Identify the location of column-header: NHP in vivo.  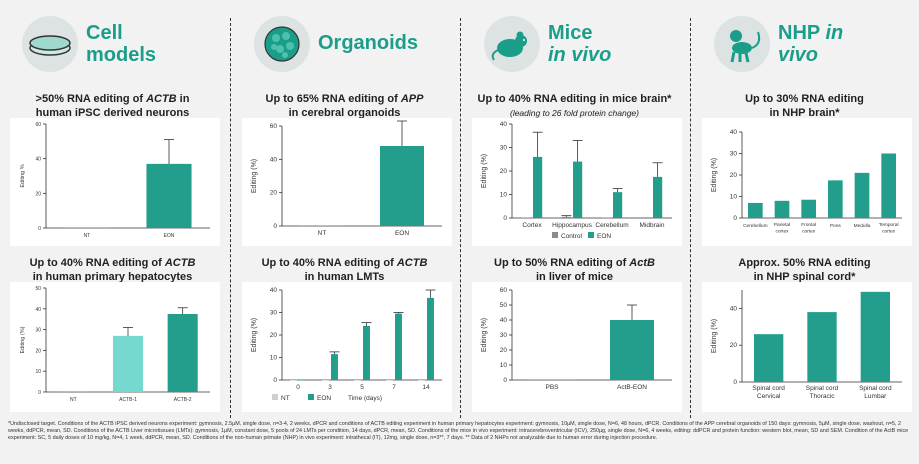
(804, 45).